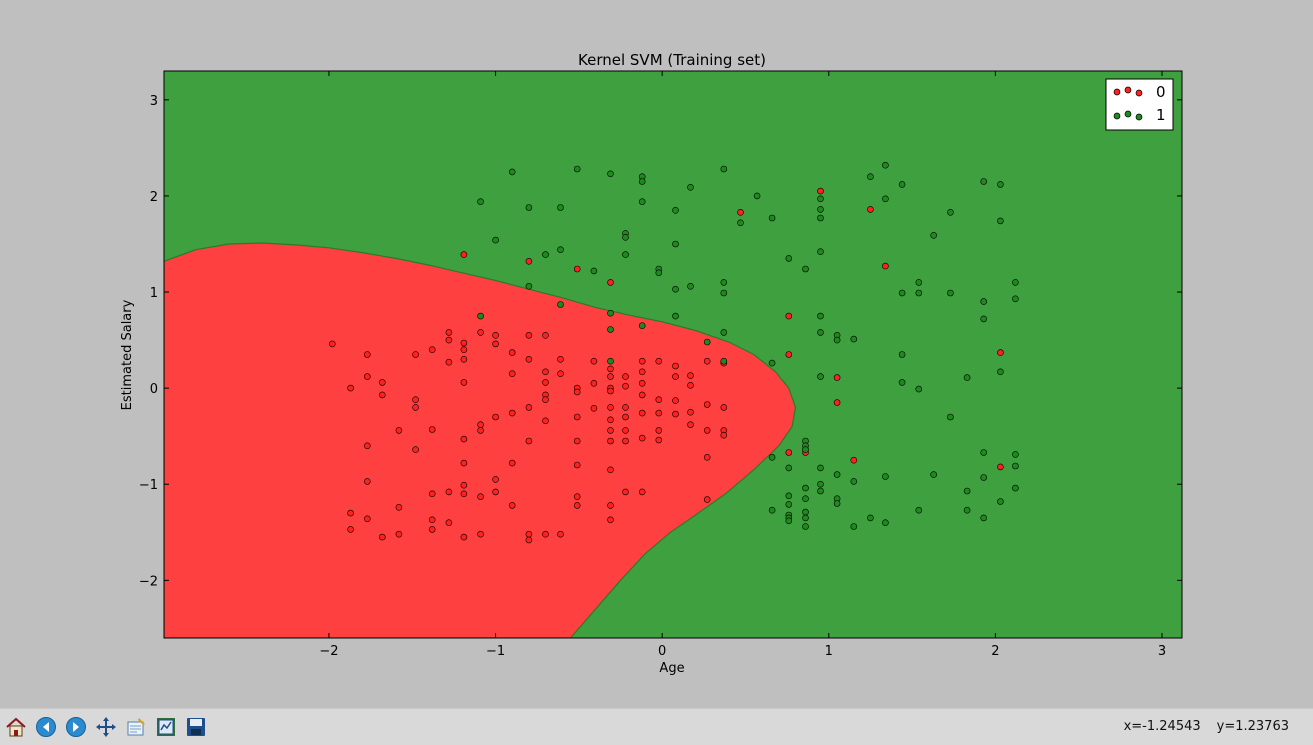 This screenshot has width=1313, height=745. I want to click on x-axis-label: Age, so click(671, 668).